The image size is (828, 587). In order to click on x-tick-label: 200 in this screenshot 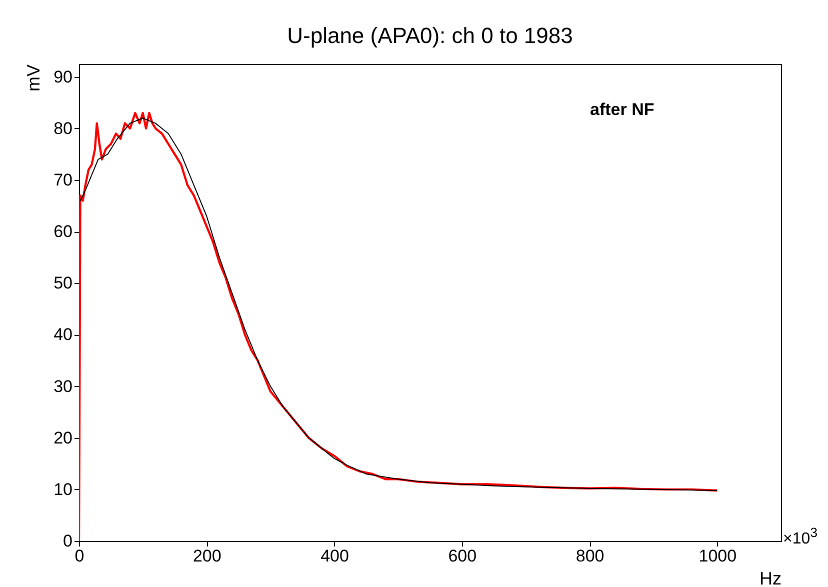, I will do `click(207, 556)`.